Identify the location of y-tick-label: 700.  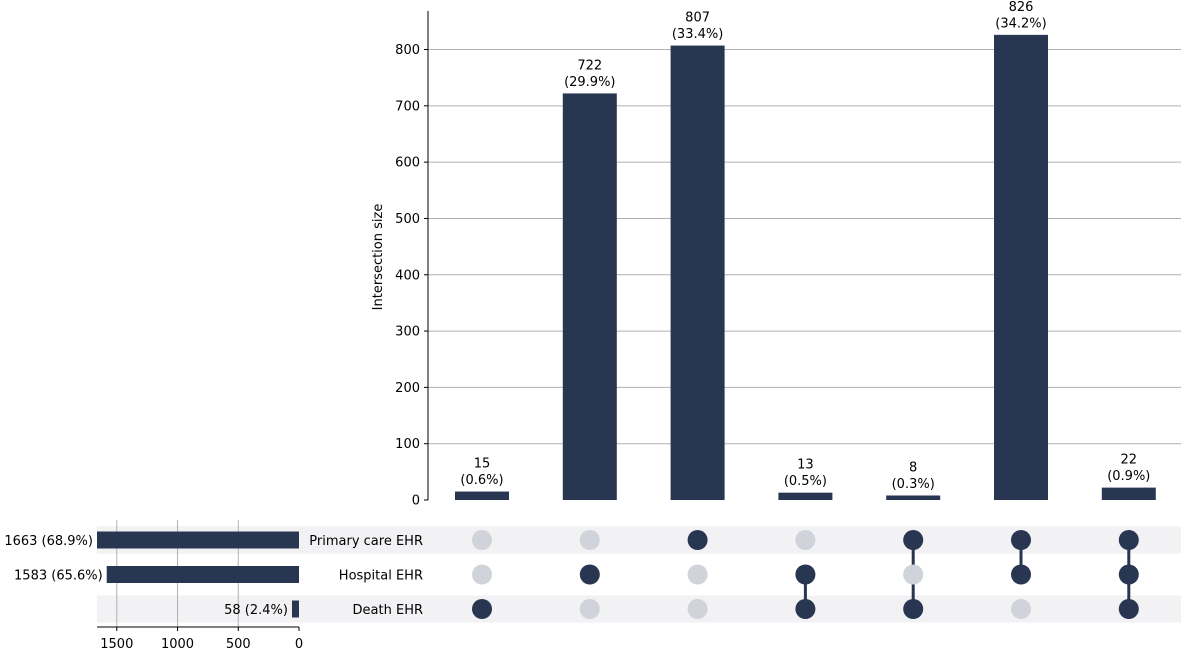
(407, 106).